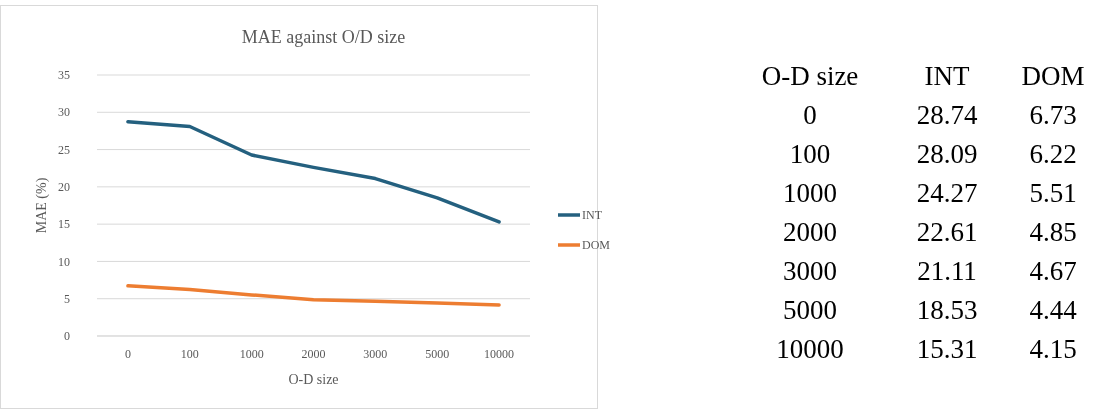  What do you see at coordinates (596, 245) in the screenshot?
I see `legend-label: DOM` at bounding box center [596, 245].